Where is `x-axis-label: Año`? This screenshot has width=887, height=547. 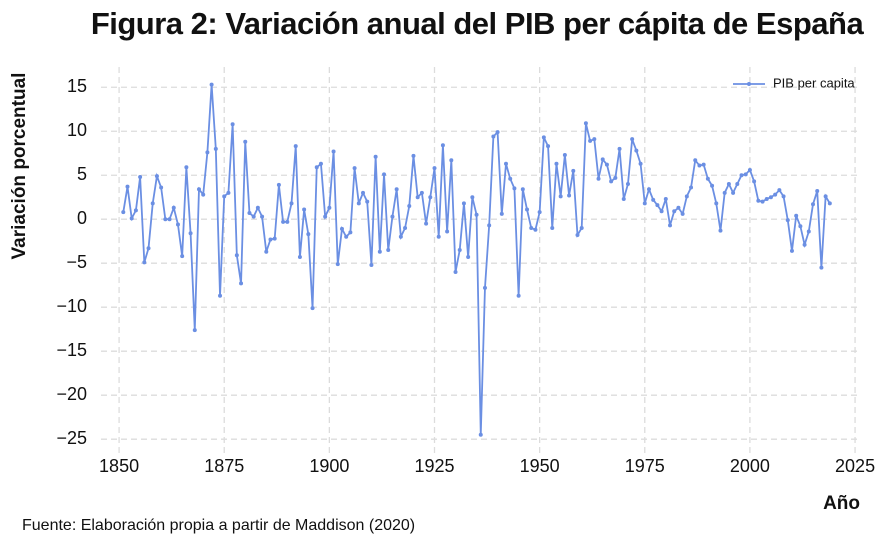
x-axis-label: Año is located at coordinates (841, 503).